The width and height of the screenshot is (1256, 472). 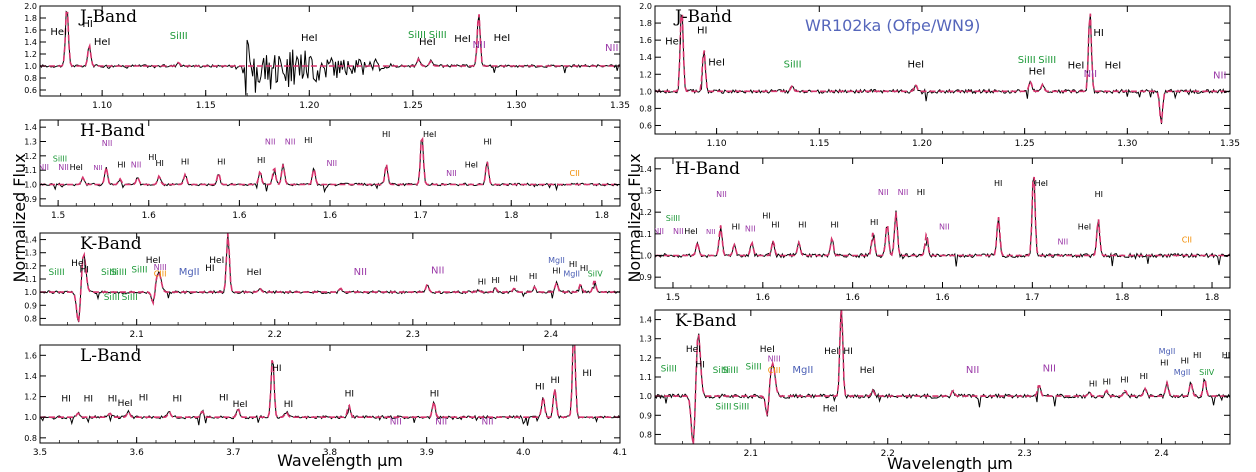 What do you see at coordinates (620, 453) in the screenshot?
I see `x-tick-label-4: 4.1` at bounding box center [620, 453].